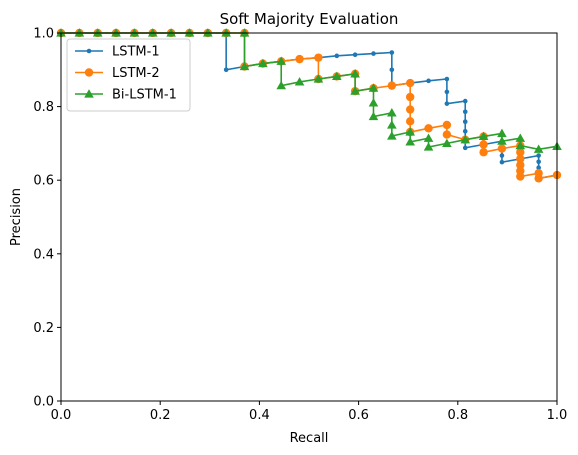 The image size is (578, 455). What do you see at coordinates (47, 218) in the screenshot?
I see `y-axis: 0.0 0.2 0.4 0.6 0.8 1.0` at bounding box center [47, 218].